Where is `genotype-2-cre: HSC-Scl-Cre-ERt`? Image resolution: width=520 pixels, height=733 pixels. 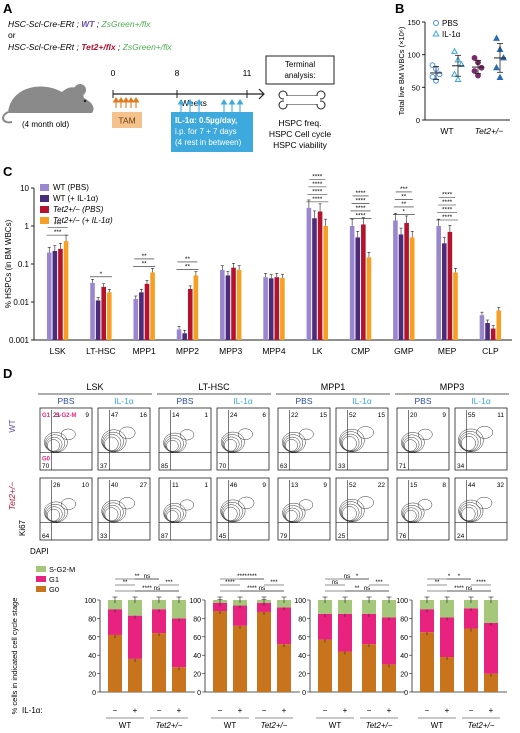 genotype-2-cre: HSC-Scl-Cre-ERt is located at coordinates (41, 47).